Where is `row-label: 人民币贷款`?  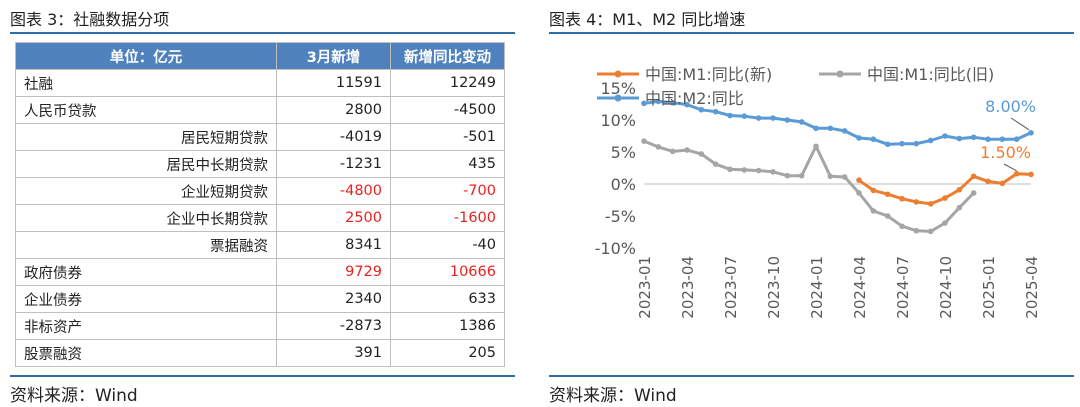 row-label: 人民币贷款 is located at coordinates (146, 110).